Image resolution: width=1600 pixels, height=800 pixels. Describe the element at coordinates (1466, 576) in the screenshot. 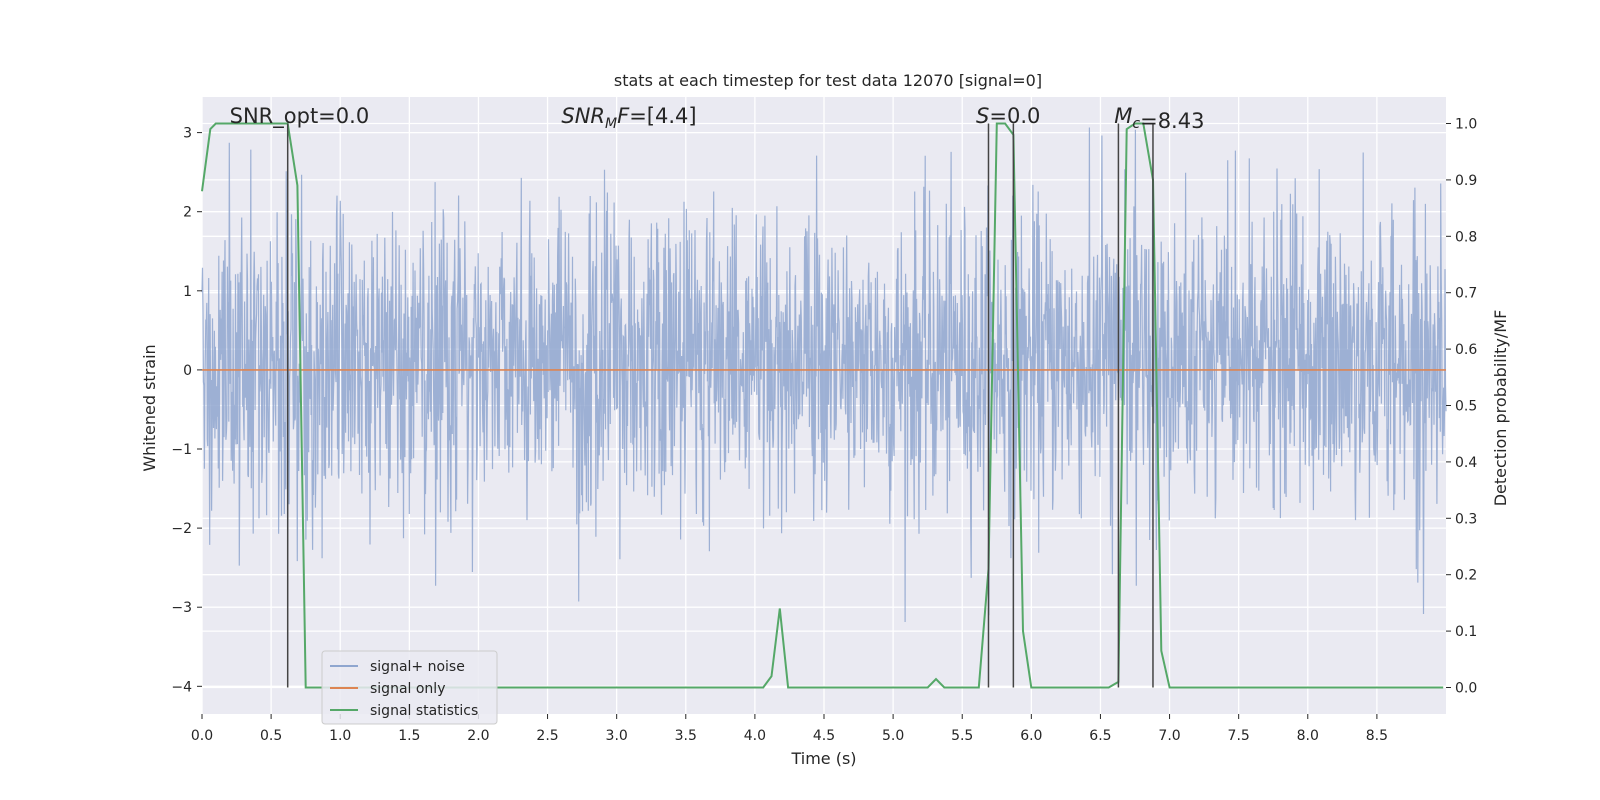

I see `y-right-tick-label: 0.2` at that location.